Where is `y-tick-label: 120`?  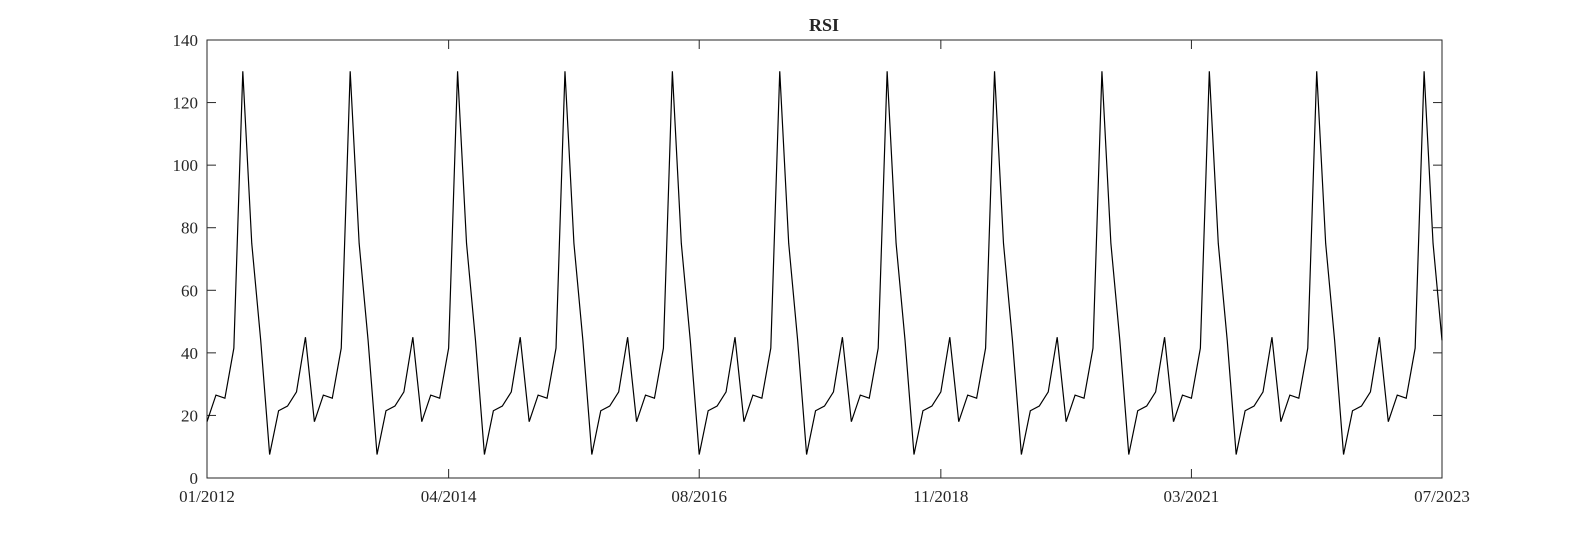
y-tick-label: 120 is located at coordinates (186, 103).